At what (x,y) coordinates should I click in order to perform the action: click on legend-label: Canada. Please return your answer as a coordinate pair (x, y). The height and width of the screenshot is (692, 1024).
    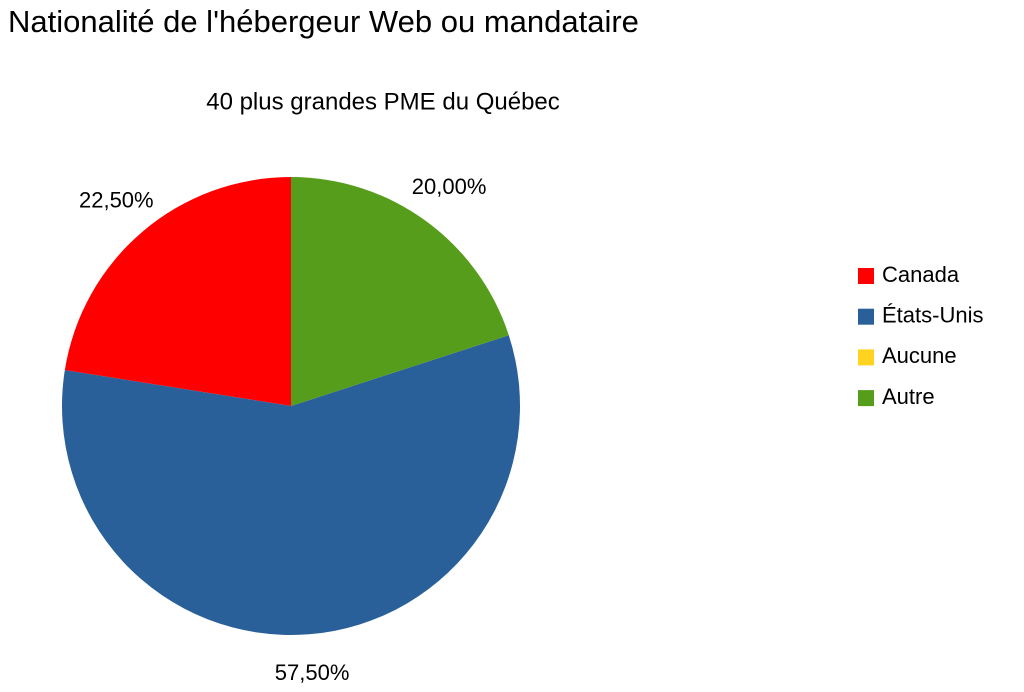
    Looking at the image, I should click on (921, 274).